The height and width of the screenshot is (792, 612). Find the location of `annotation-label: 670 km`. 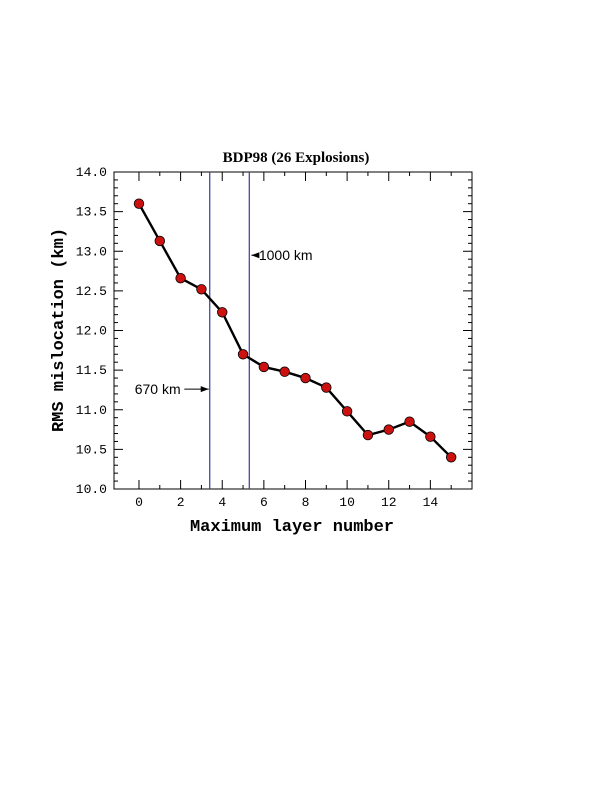

annotation-label: 670 km is located at coordinates (158, 389).